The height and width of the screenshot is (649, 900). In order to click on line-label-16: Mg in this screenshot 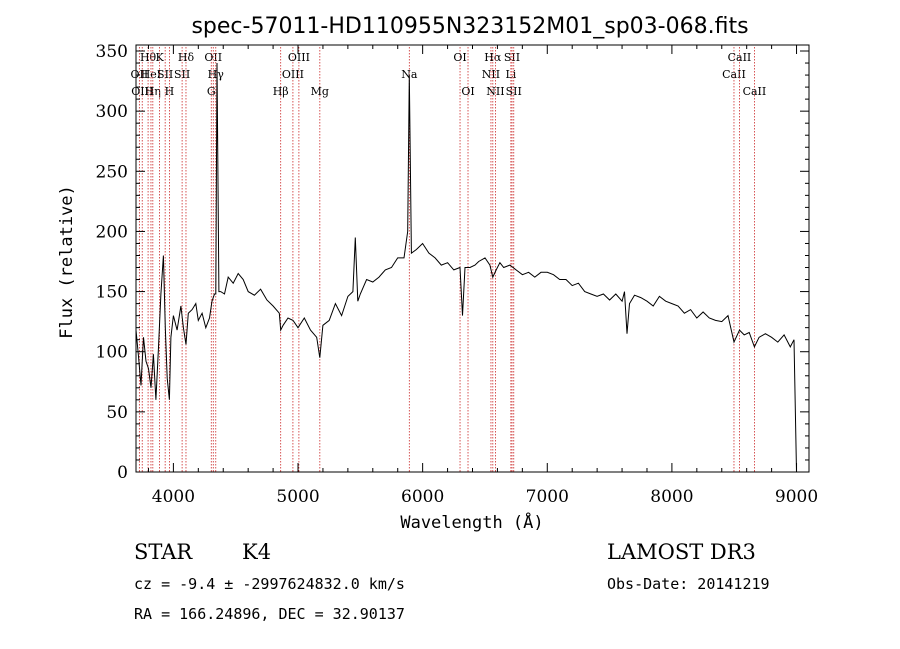, I will do `click(320, 91)`.